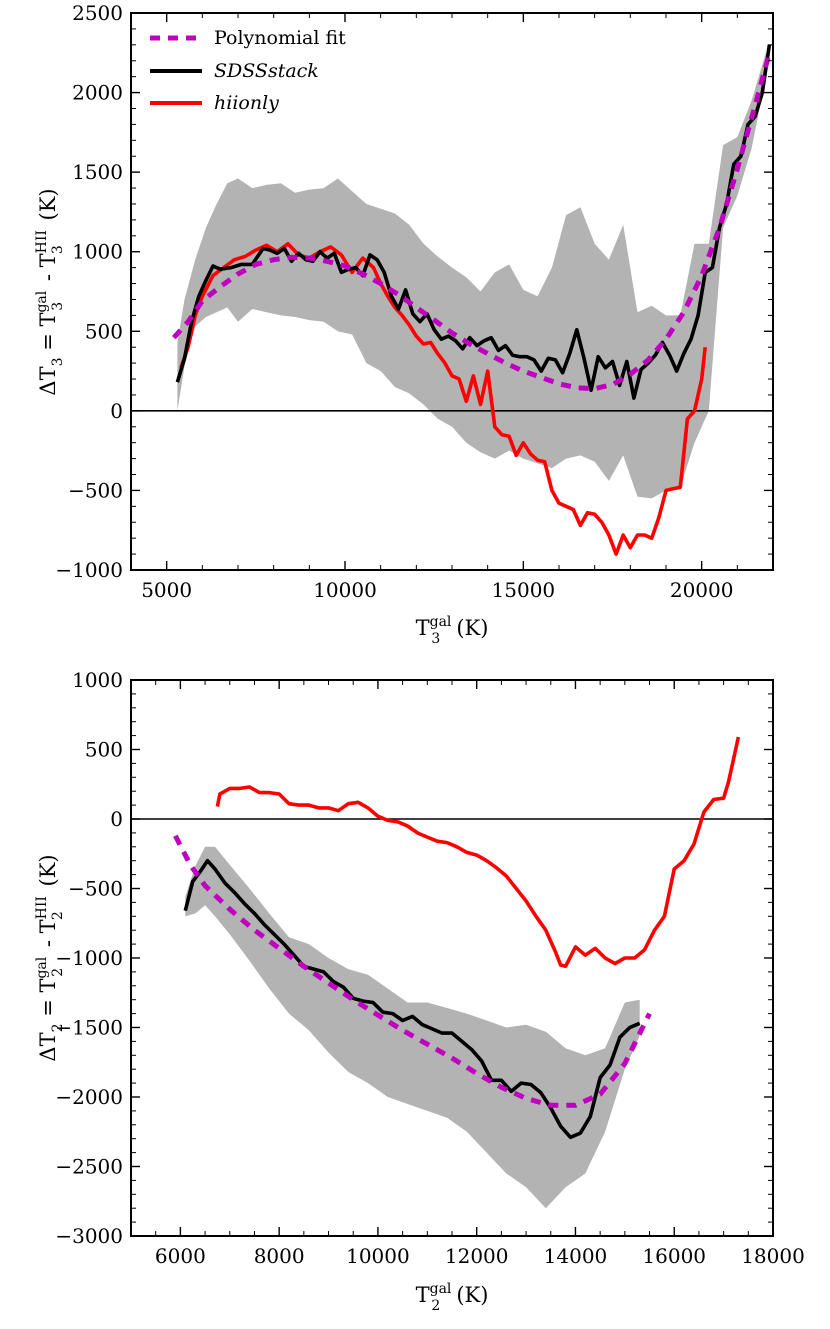 This screenshot has width=830, height=1329. I want to click on bot-series-polynomial-fit, so click(412, 971).